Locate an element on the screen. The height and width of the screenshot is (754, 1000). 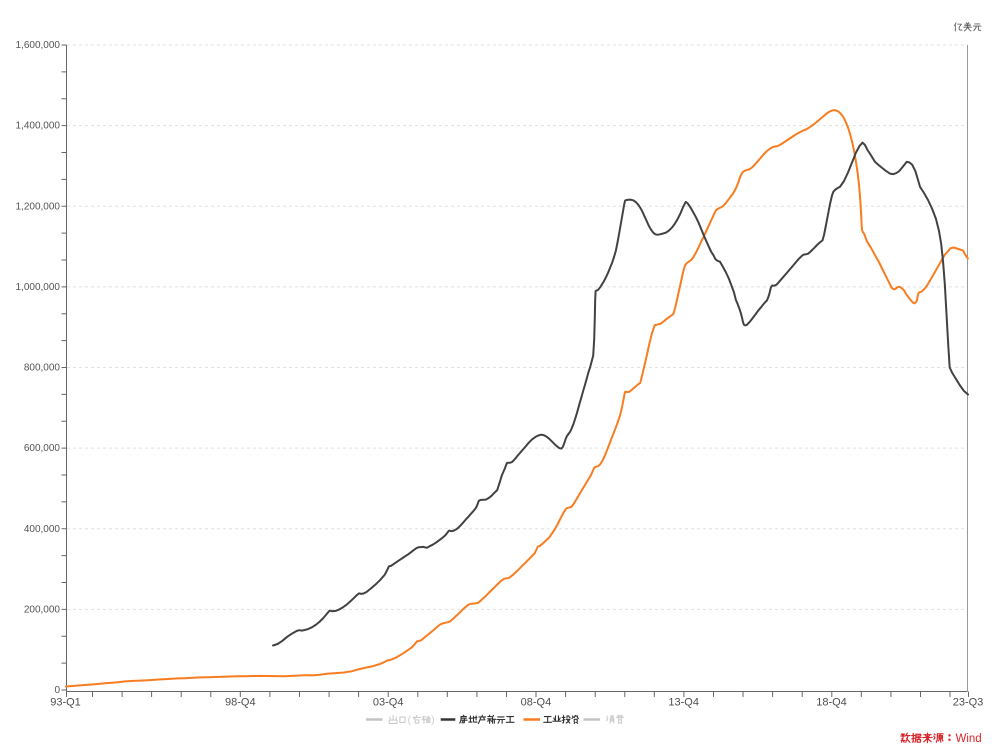
svg-text: 400,000 is located at coordinates (42, 529).